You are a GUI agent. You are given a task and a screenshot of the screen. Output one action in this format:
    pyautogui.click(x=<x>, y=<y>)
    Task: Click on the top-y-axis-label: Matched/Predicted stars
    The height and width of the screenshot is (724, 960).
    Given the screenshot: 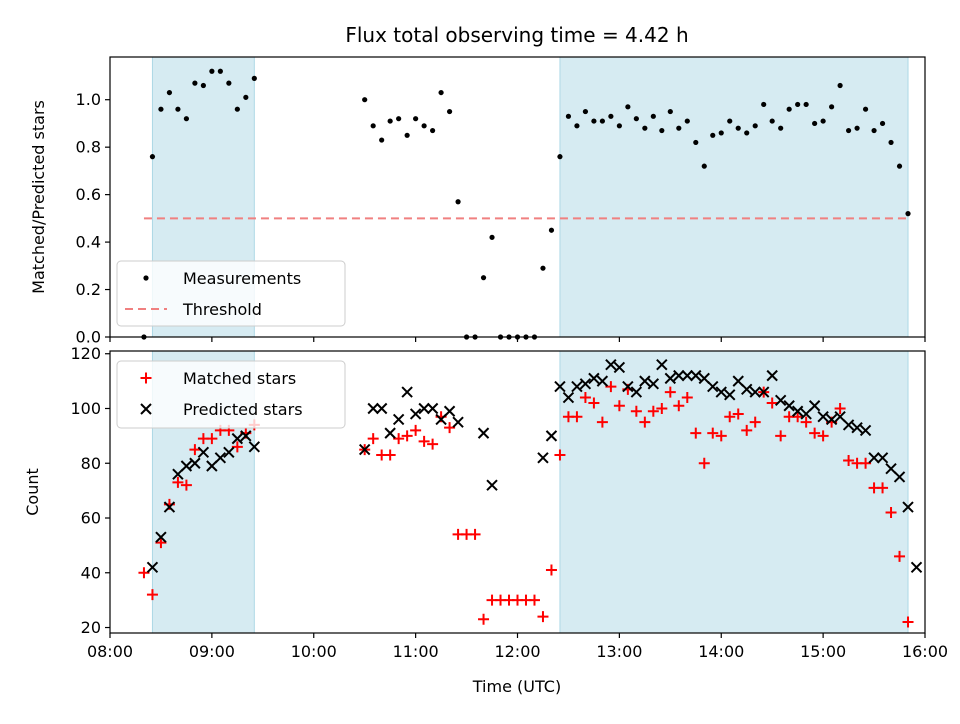 What is the action you would take?
    pyautogui.click(x=38, y=197)
    